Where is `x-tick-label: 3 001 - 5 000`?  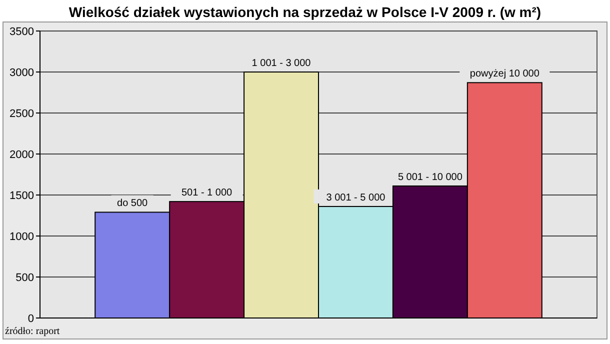 x-tick-label: 3 001 - 5 000 is located at coordinates (356, 198).